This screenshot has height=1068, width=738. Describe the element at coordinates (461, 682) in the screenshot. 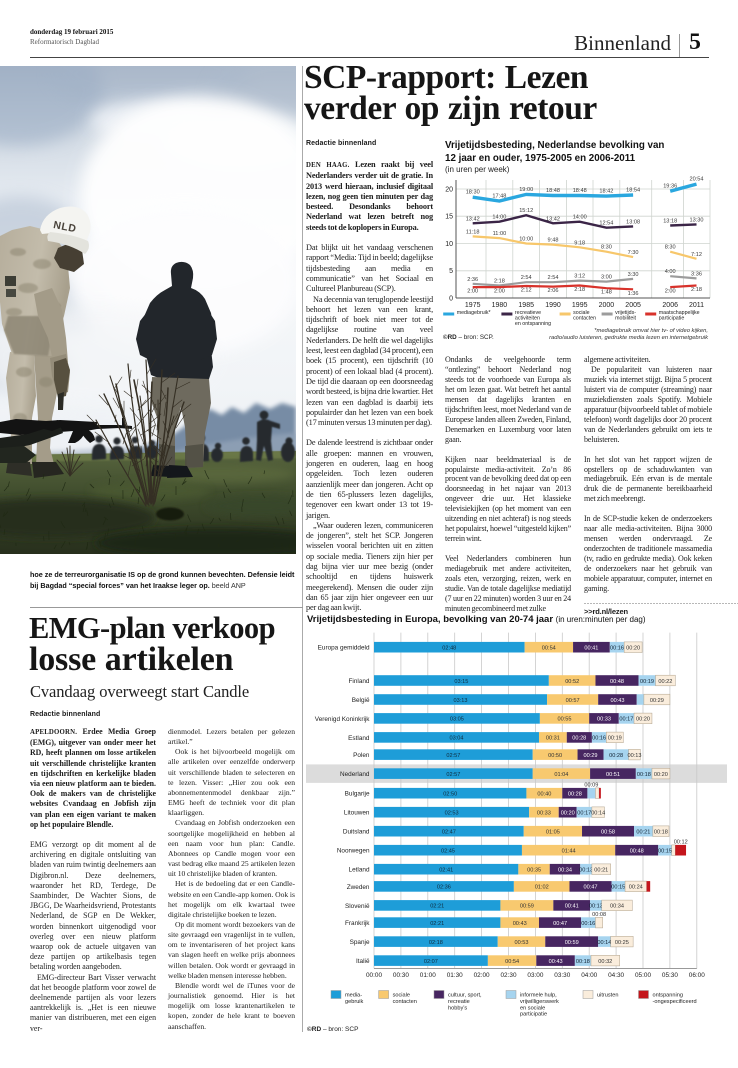

I see `svg-text: 03:15` at that location.